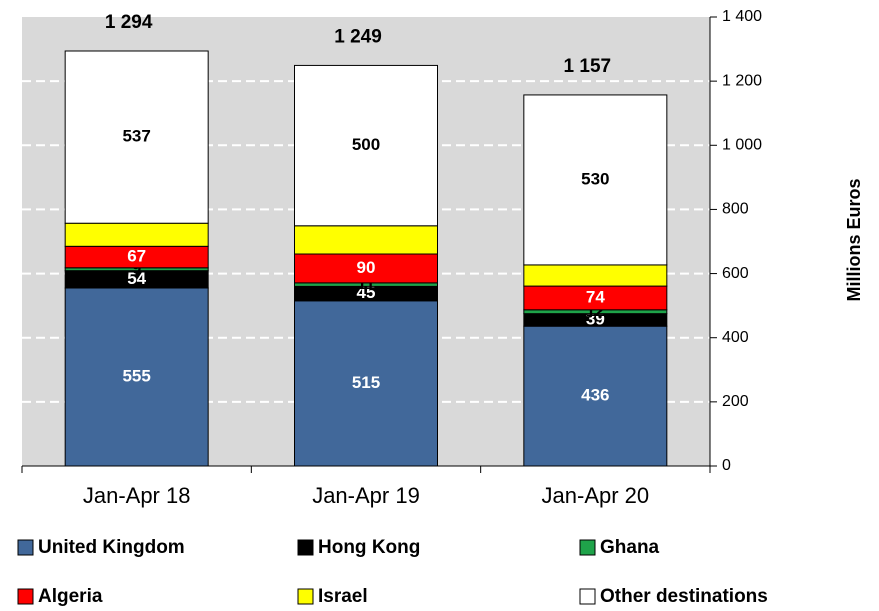 The image size is (879, 611). I want to click on data-label: 515, so click(366, 382).